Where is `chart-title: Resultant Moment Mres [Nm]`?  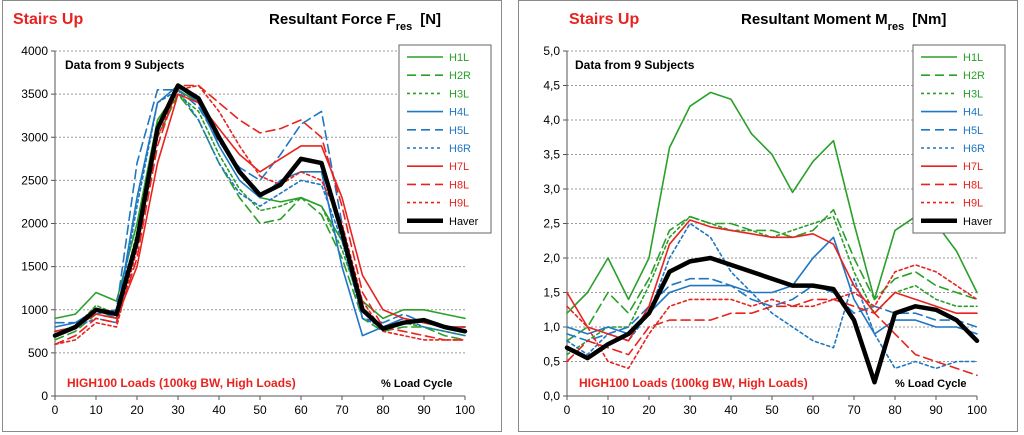 chart-title: Resultant Moment Mres [Nm] is located at coordinates (843, 22).